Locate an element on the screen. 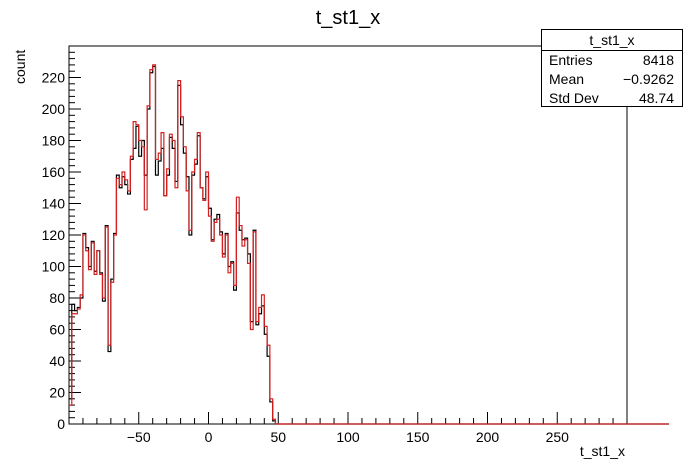 This screenshot has width=696, height=472. y-tick-label: 220 is located at coordinates (54, 78).